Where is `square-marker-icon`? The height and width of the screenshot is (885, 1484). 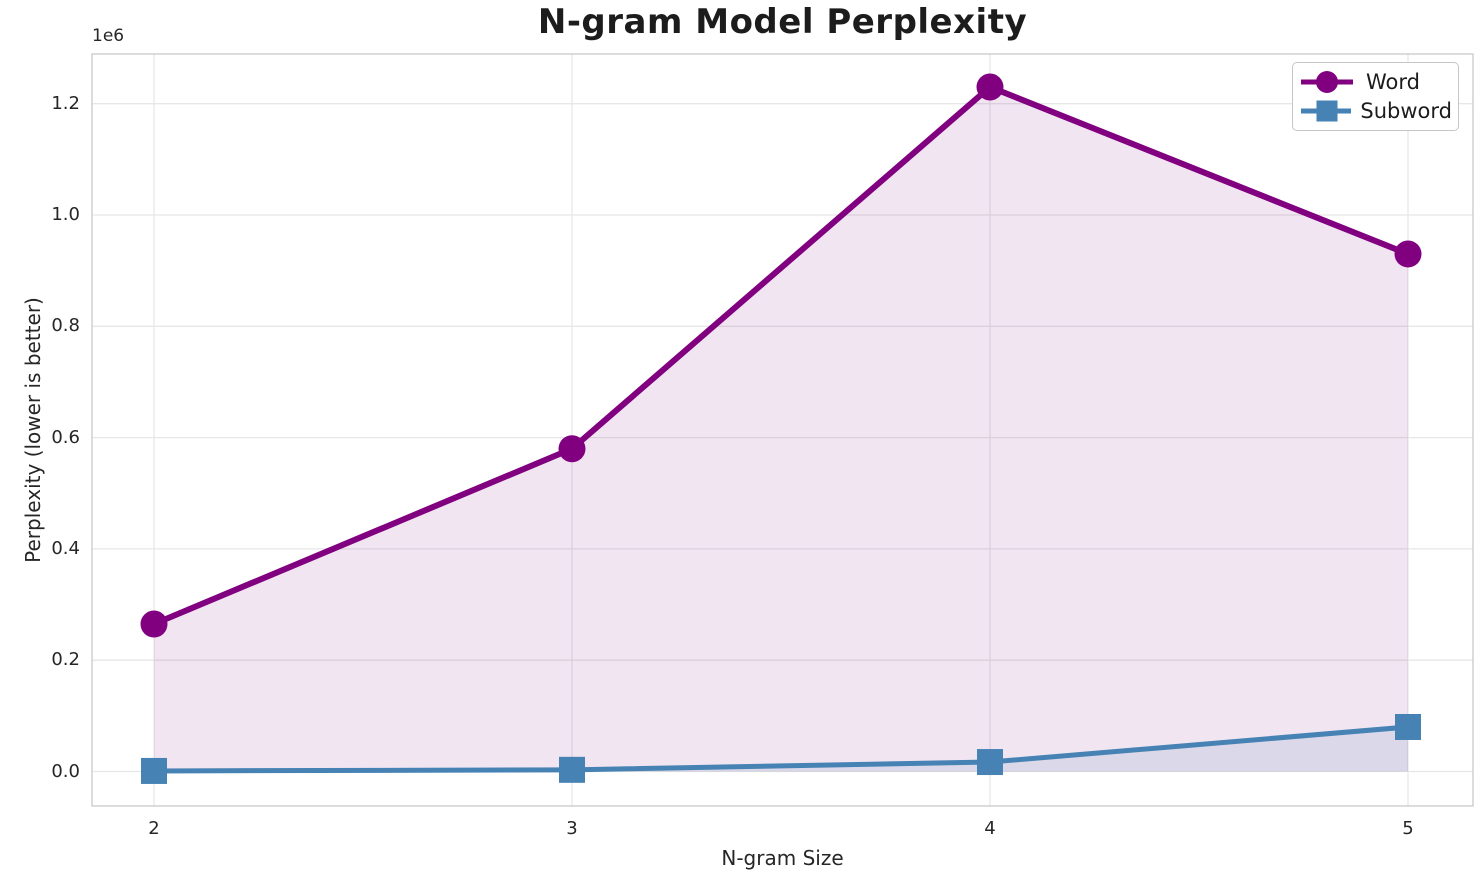 square-marker-icon is located at coordinates (1326, 111).